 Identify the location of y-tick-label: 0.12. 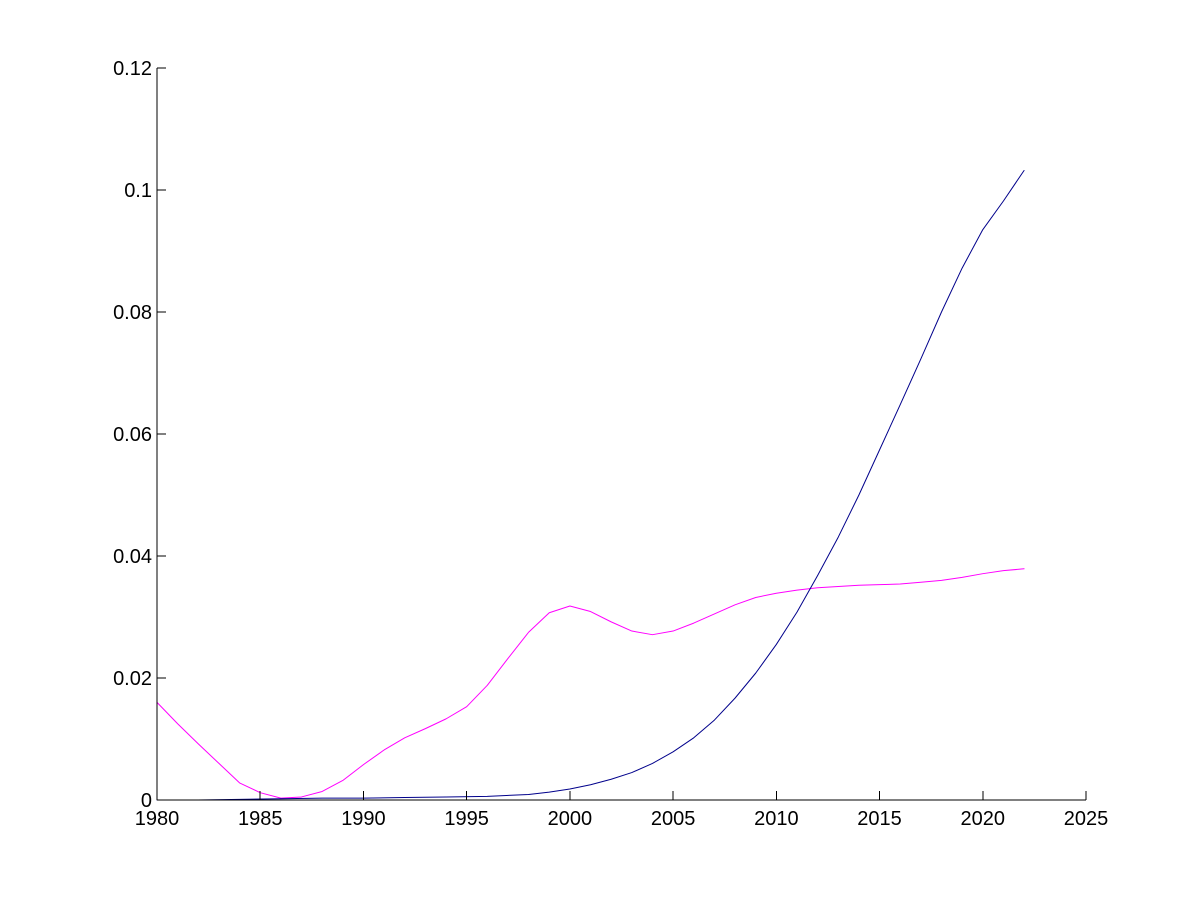
(132, 69).